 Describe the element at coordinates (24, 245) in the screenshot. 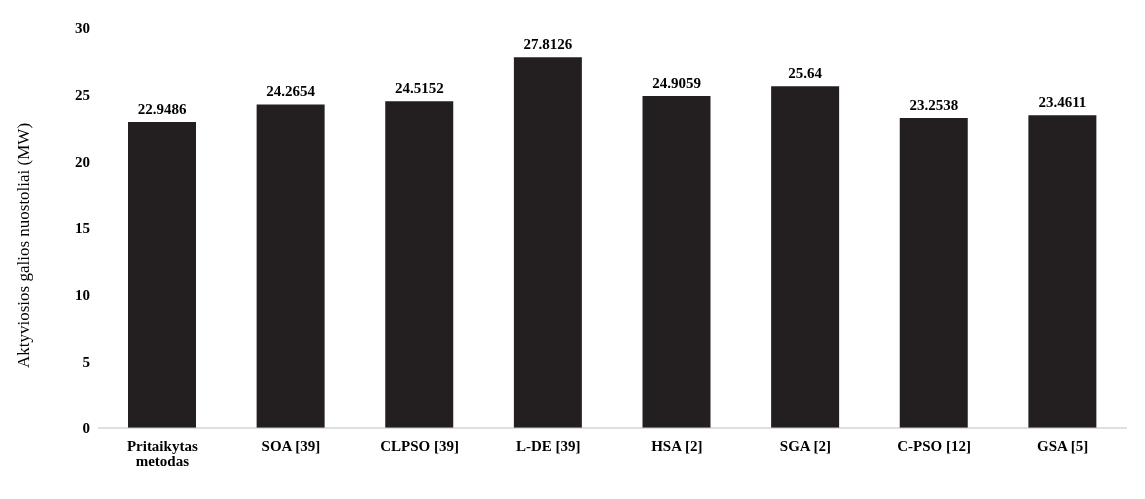

I see `y-axis-title: Aktyviosios galios nuostoliai (MW)` at that location.